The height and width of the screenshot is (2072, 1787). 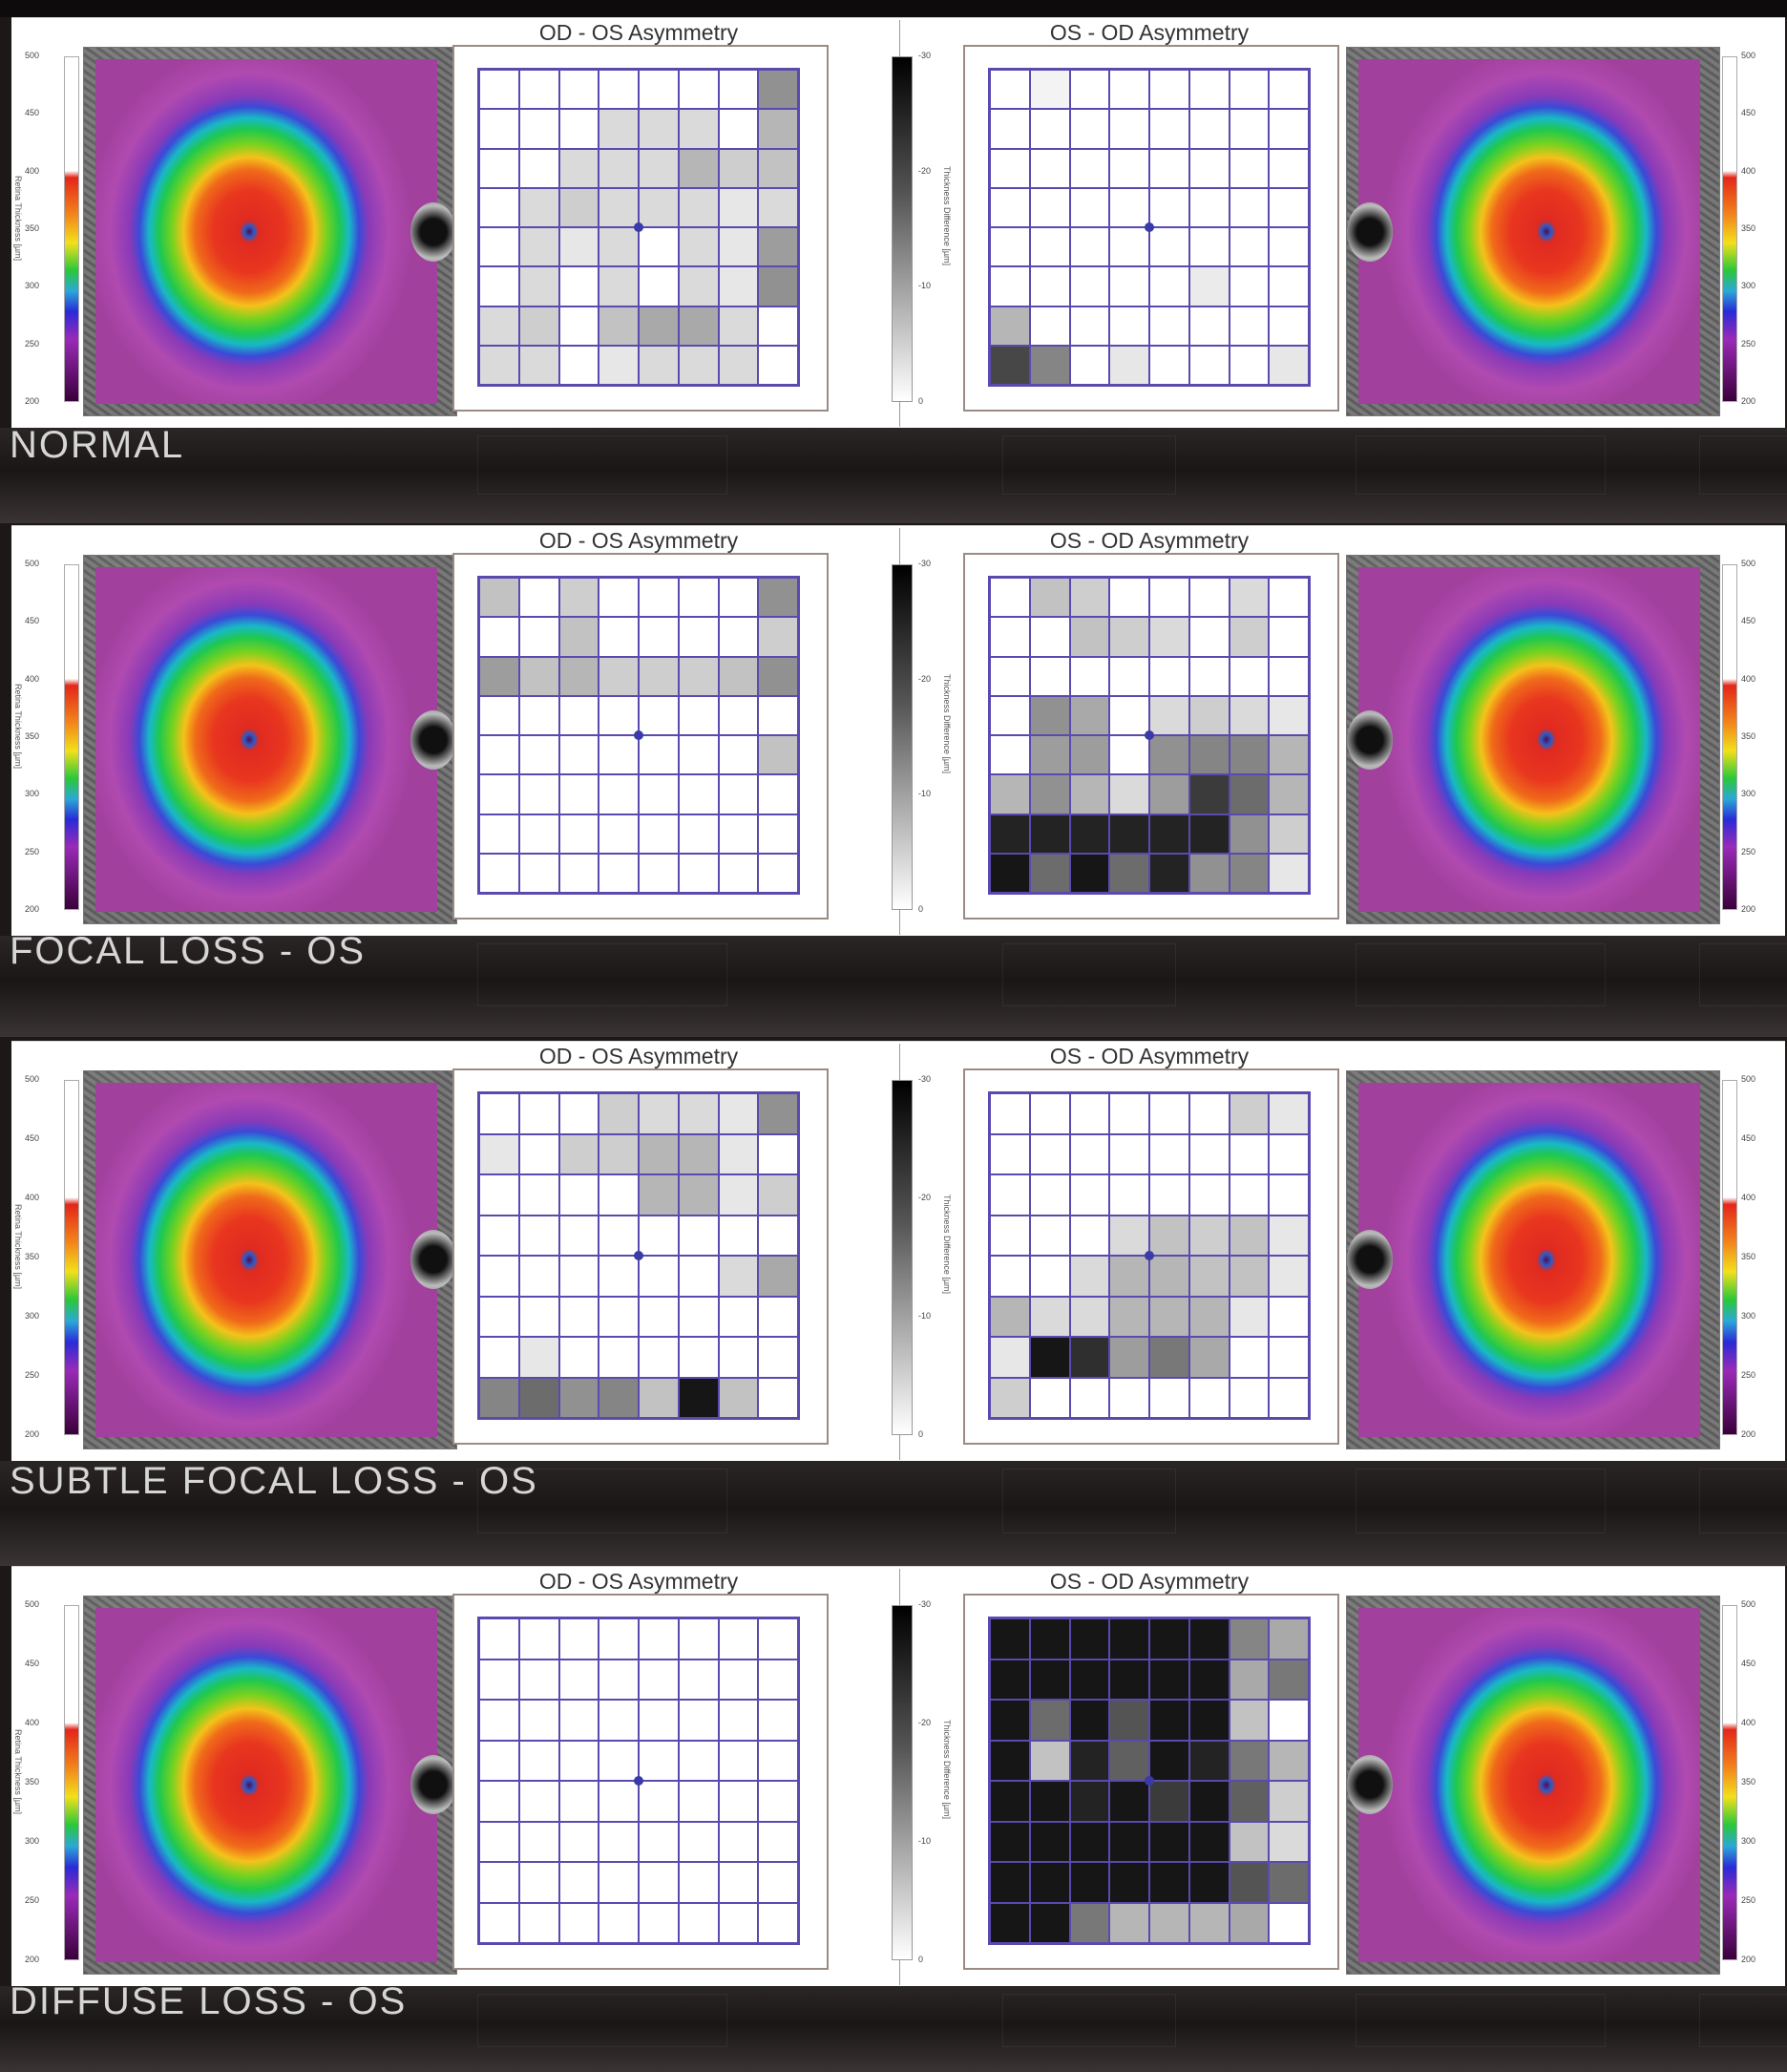 What do you see at coordinates (433, 739) in the screenshot?
I see `optic-disc` at bounding box center [433, 739].